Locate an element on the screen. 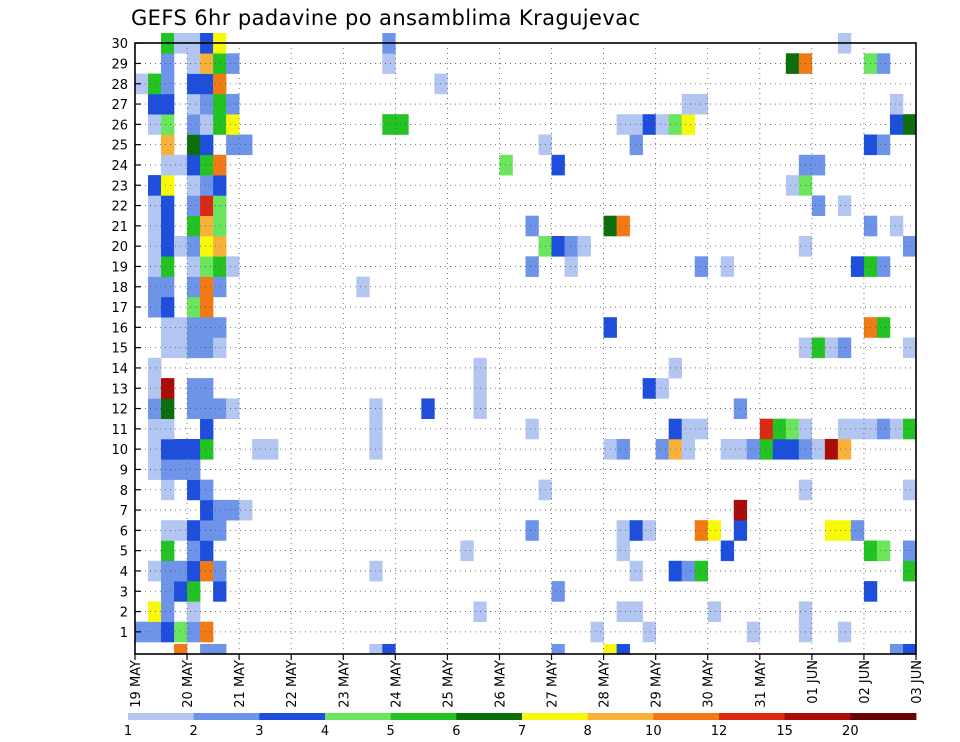 The height and width of the screenshot is (742, 960). y-tick-label: 12 is located at coordinates (119, 410).